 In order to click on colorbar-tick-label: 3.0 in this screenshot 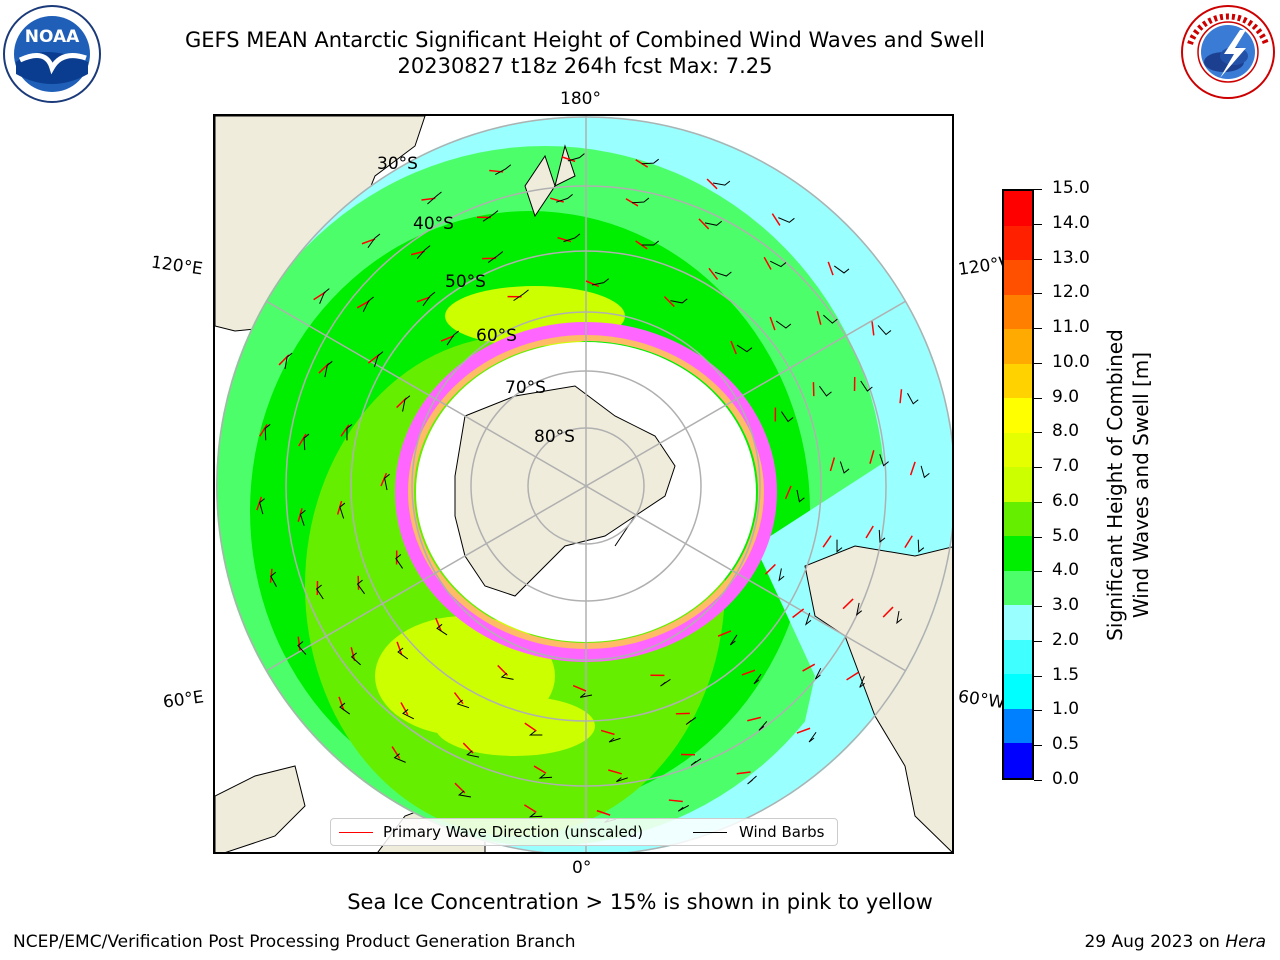, I will do `click(1066, 605)`.